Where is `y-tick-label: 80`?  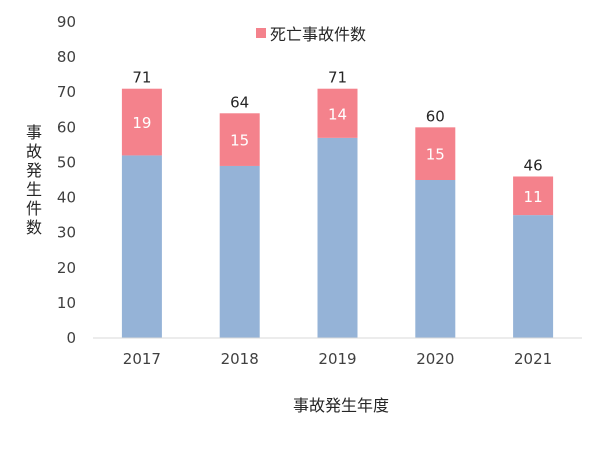 y-tick-label: 80 is located at coordinates (66, 57).